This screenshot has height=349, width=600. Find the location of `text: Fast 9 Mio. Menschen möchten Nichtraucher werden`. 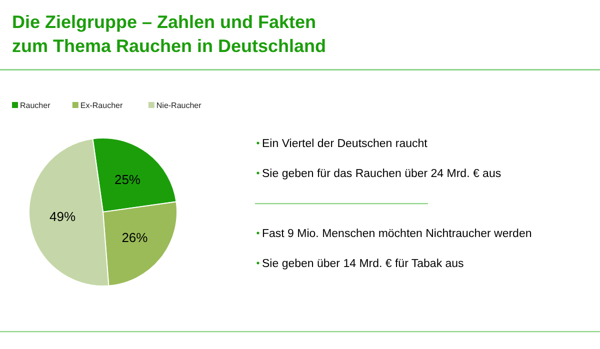

text: Fast 9 Mio. Menschen möchten Nichtraucher werden is located at coordinates (397, 234).